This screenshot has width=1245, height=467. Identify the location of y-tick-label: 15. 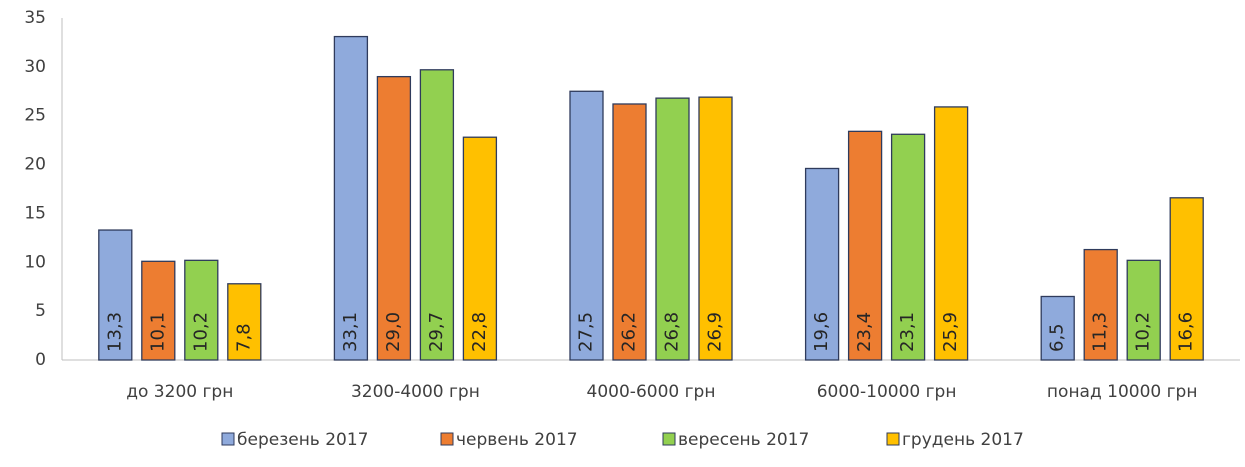
(35, 213).